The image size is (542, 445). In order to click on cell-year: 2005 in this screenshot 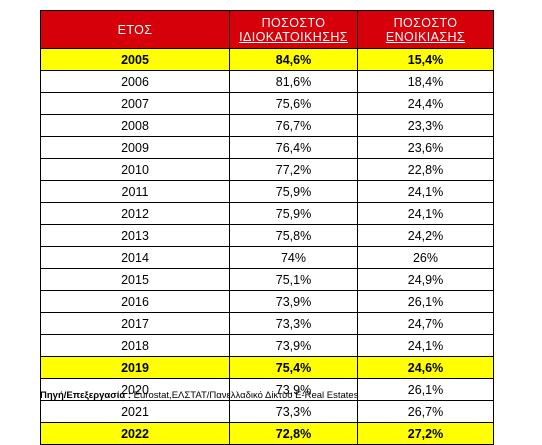, I will do `click(135, 59)`.